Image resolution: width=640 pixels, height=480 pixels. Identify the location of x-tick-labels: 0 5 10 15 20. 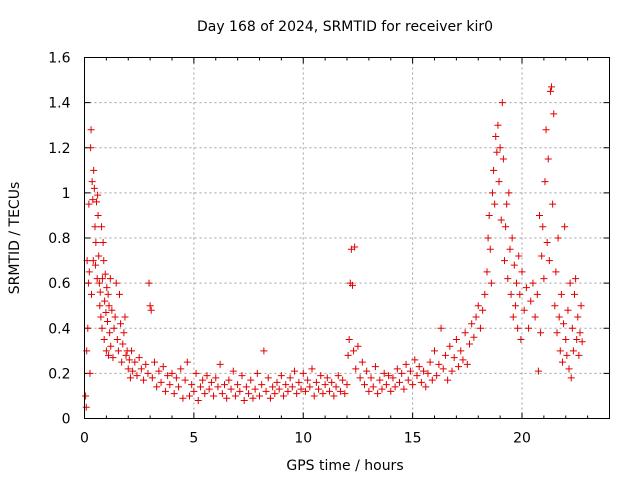
(305, 439).